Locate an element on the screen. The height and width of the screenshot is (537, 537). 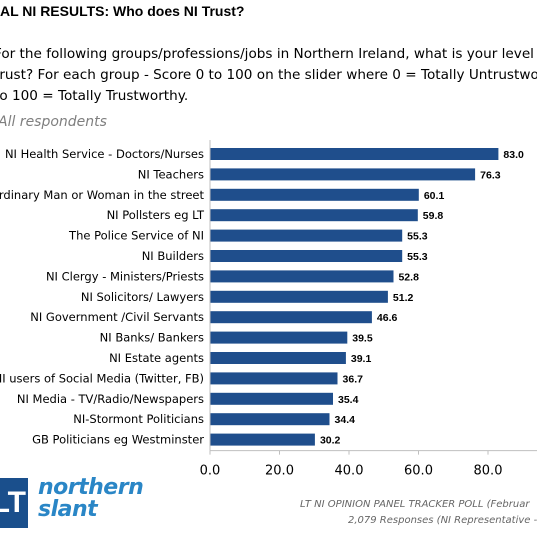
category-label: NI Pollsters eg LT is located at coordinates (156, 215).